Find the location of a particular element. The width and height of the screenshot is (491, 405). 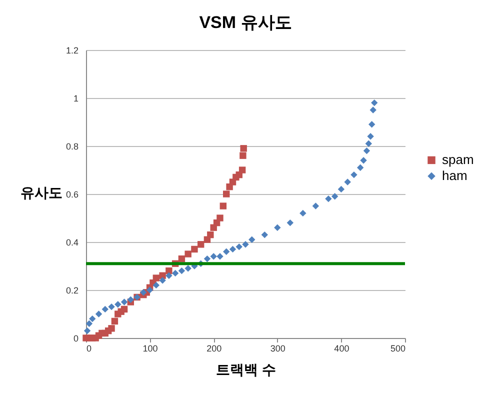

y-tick-label: 0.8 is located at coordinates (72, 147).